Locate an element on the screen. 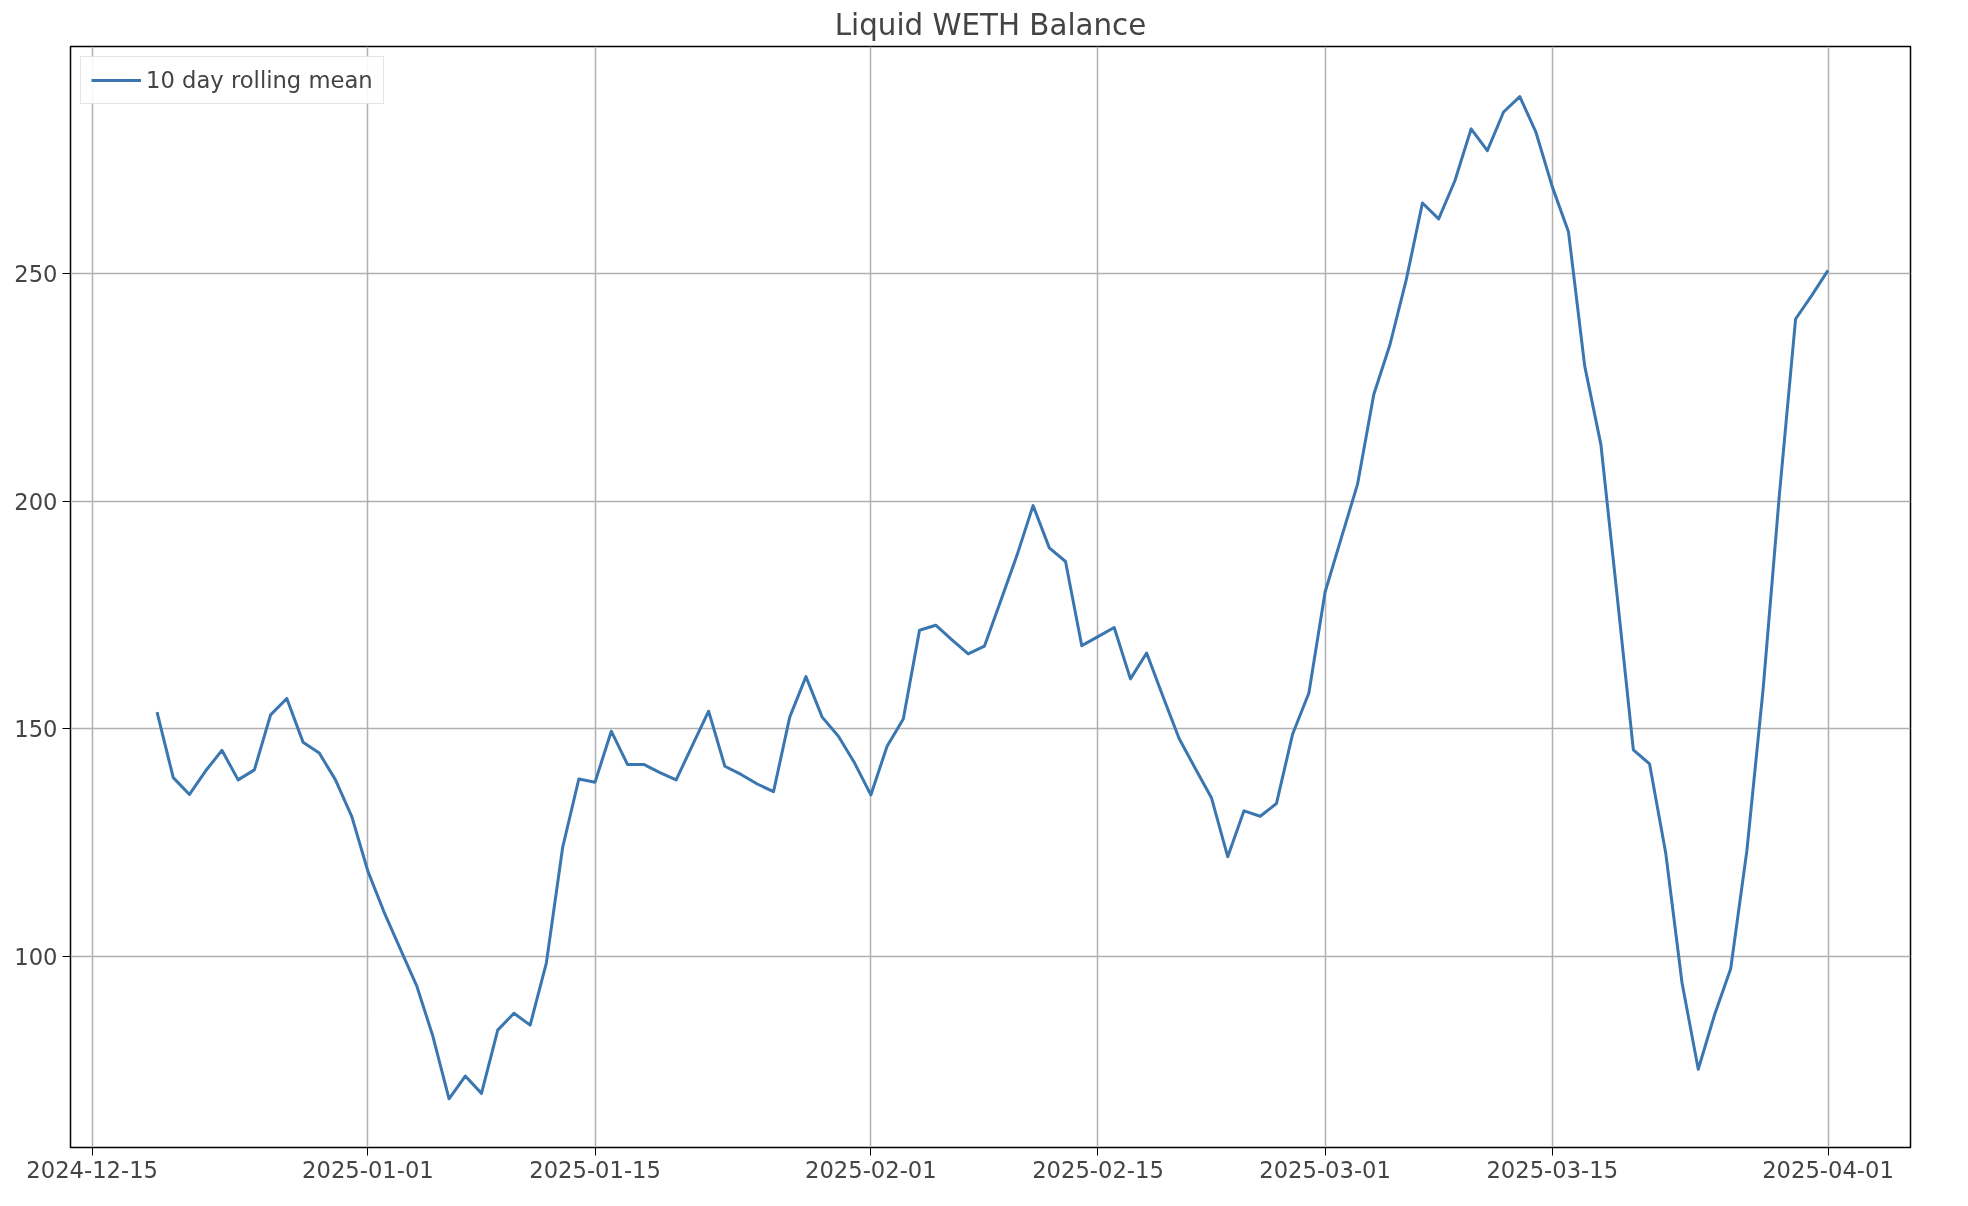 This screenshot has width=1968, height=1206. y-tick-label: 250 is located at coordinates (36, 274).